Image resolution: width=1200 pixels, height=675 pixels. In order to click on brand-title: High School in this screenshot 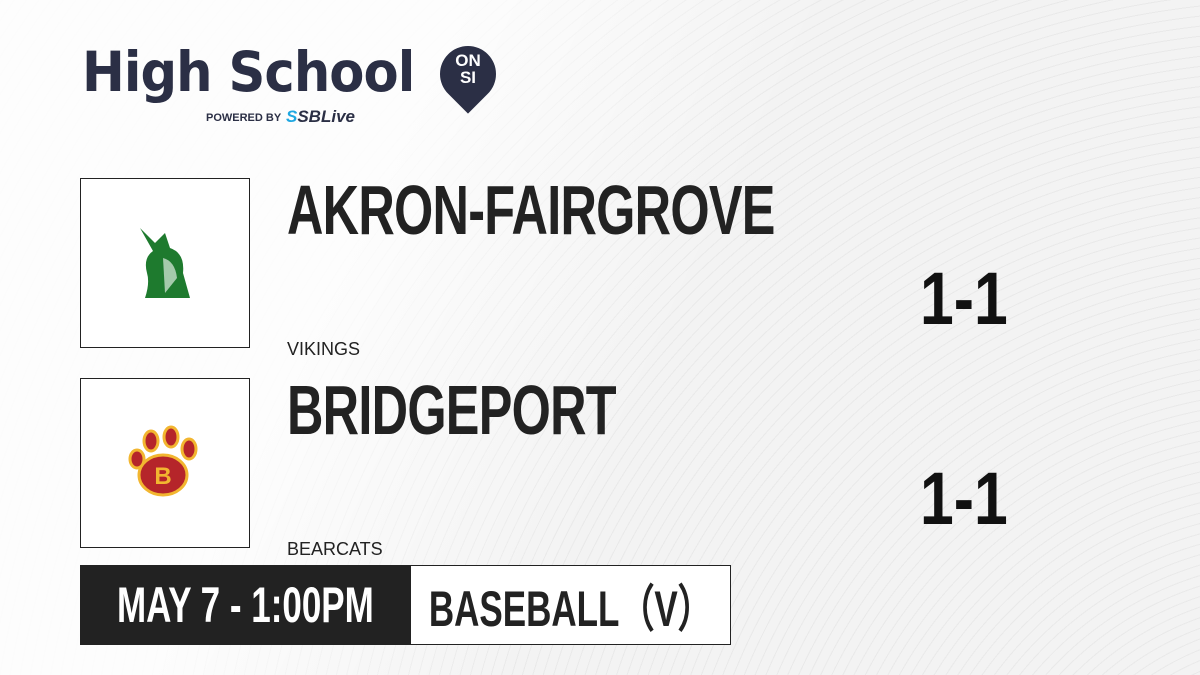, I will do `click(248, 72)`.